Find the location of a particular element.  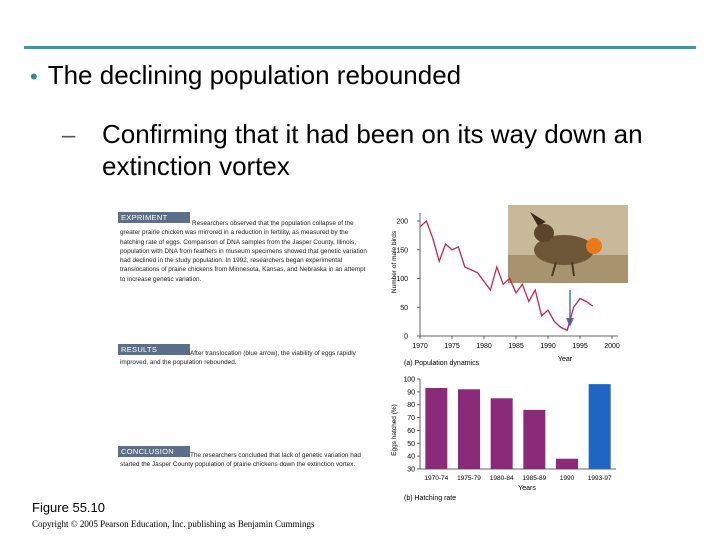

chart-a-ylabel: Number of male birds is located at coordinates (394, 261).